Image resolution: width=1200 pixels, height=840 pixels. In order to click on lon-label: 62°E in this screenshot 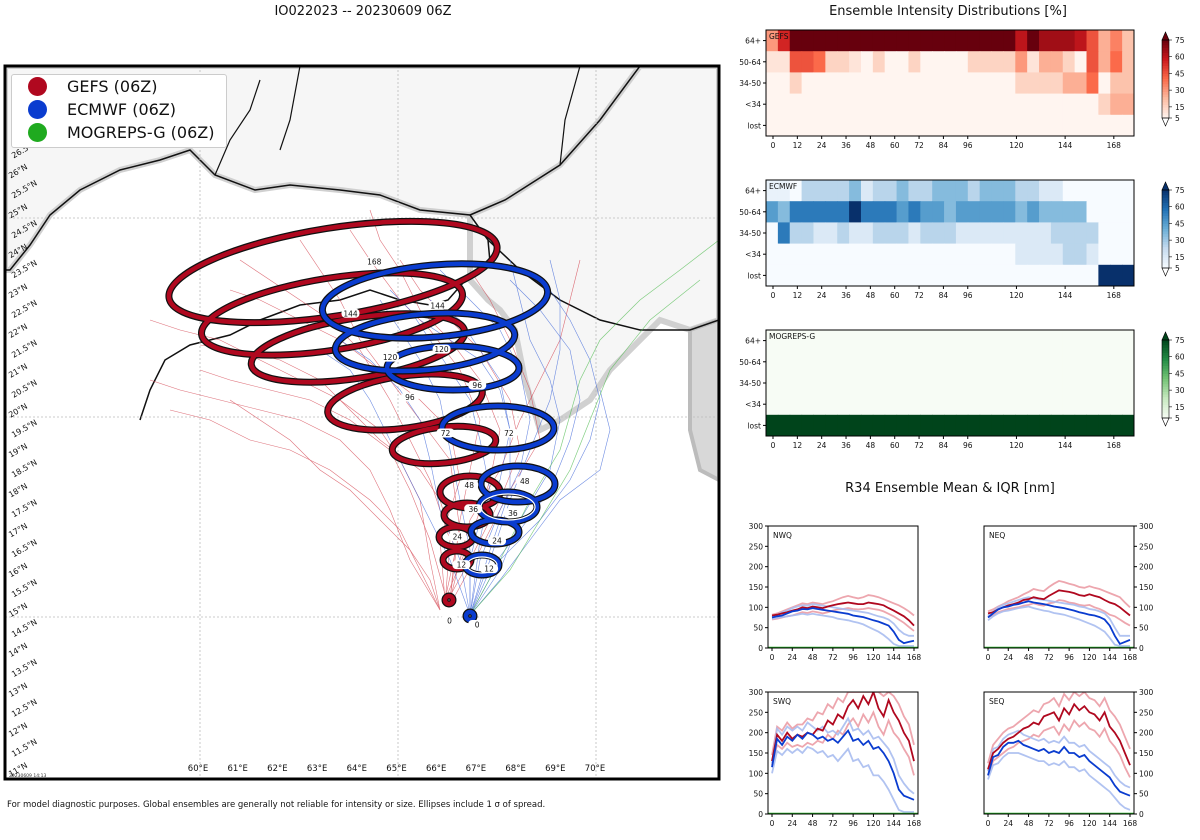, I will do `click(277, 769)`.